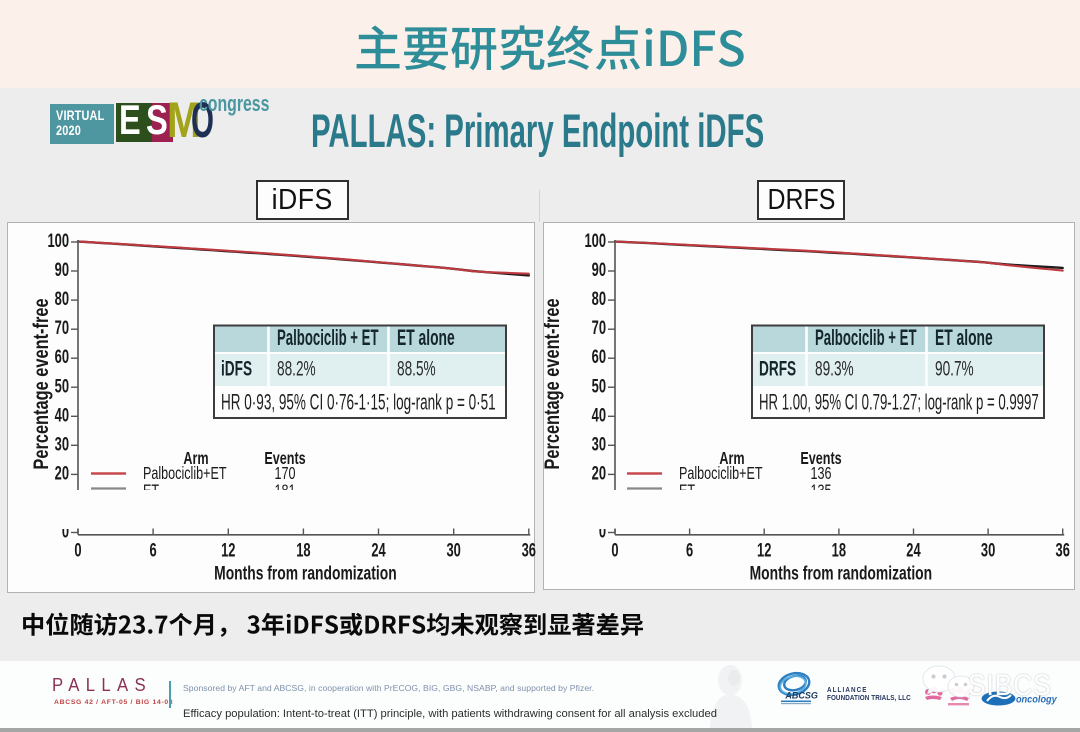 The width and height of the screenshot is (1080, 732). I want to click on svg-text: iDFS, so click(236, 369).